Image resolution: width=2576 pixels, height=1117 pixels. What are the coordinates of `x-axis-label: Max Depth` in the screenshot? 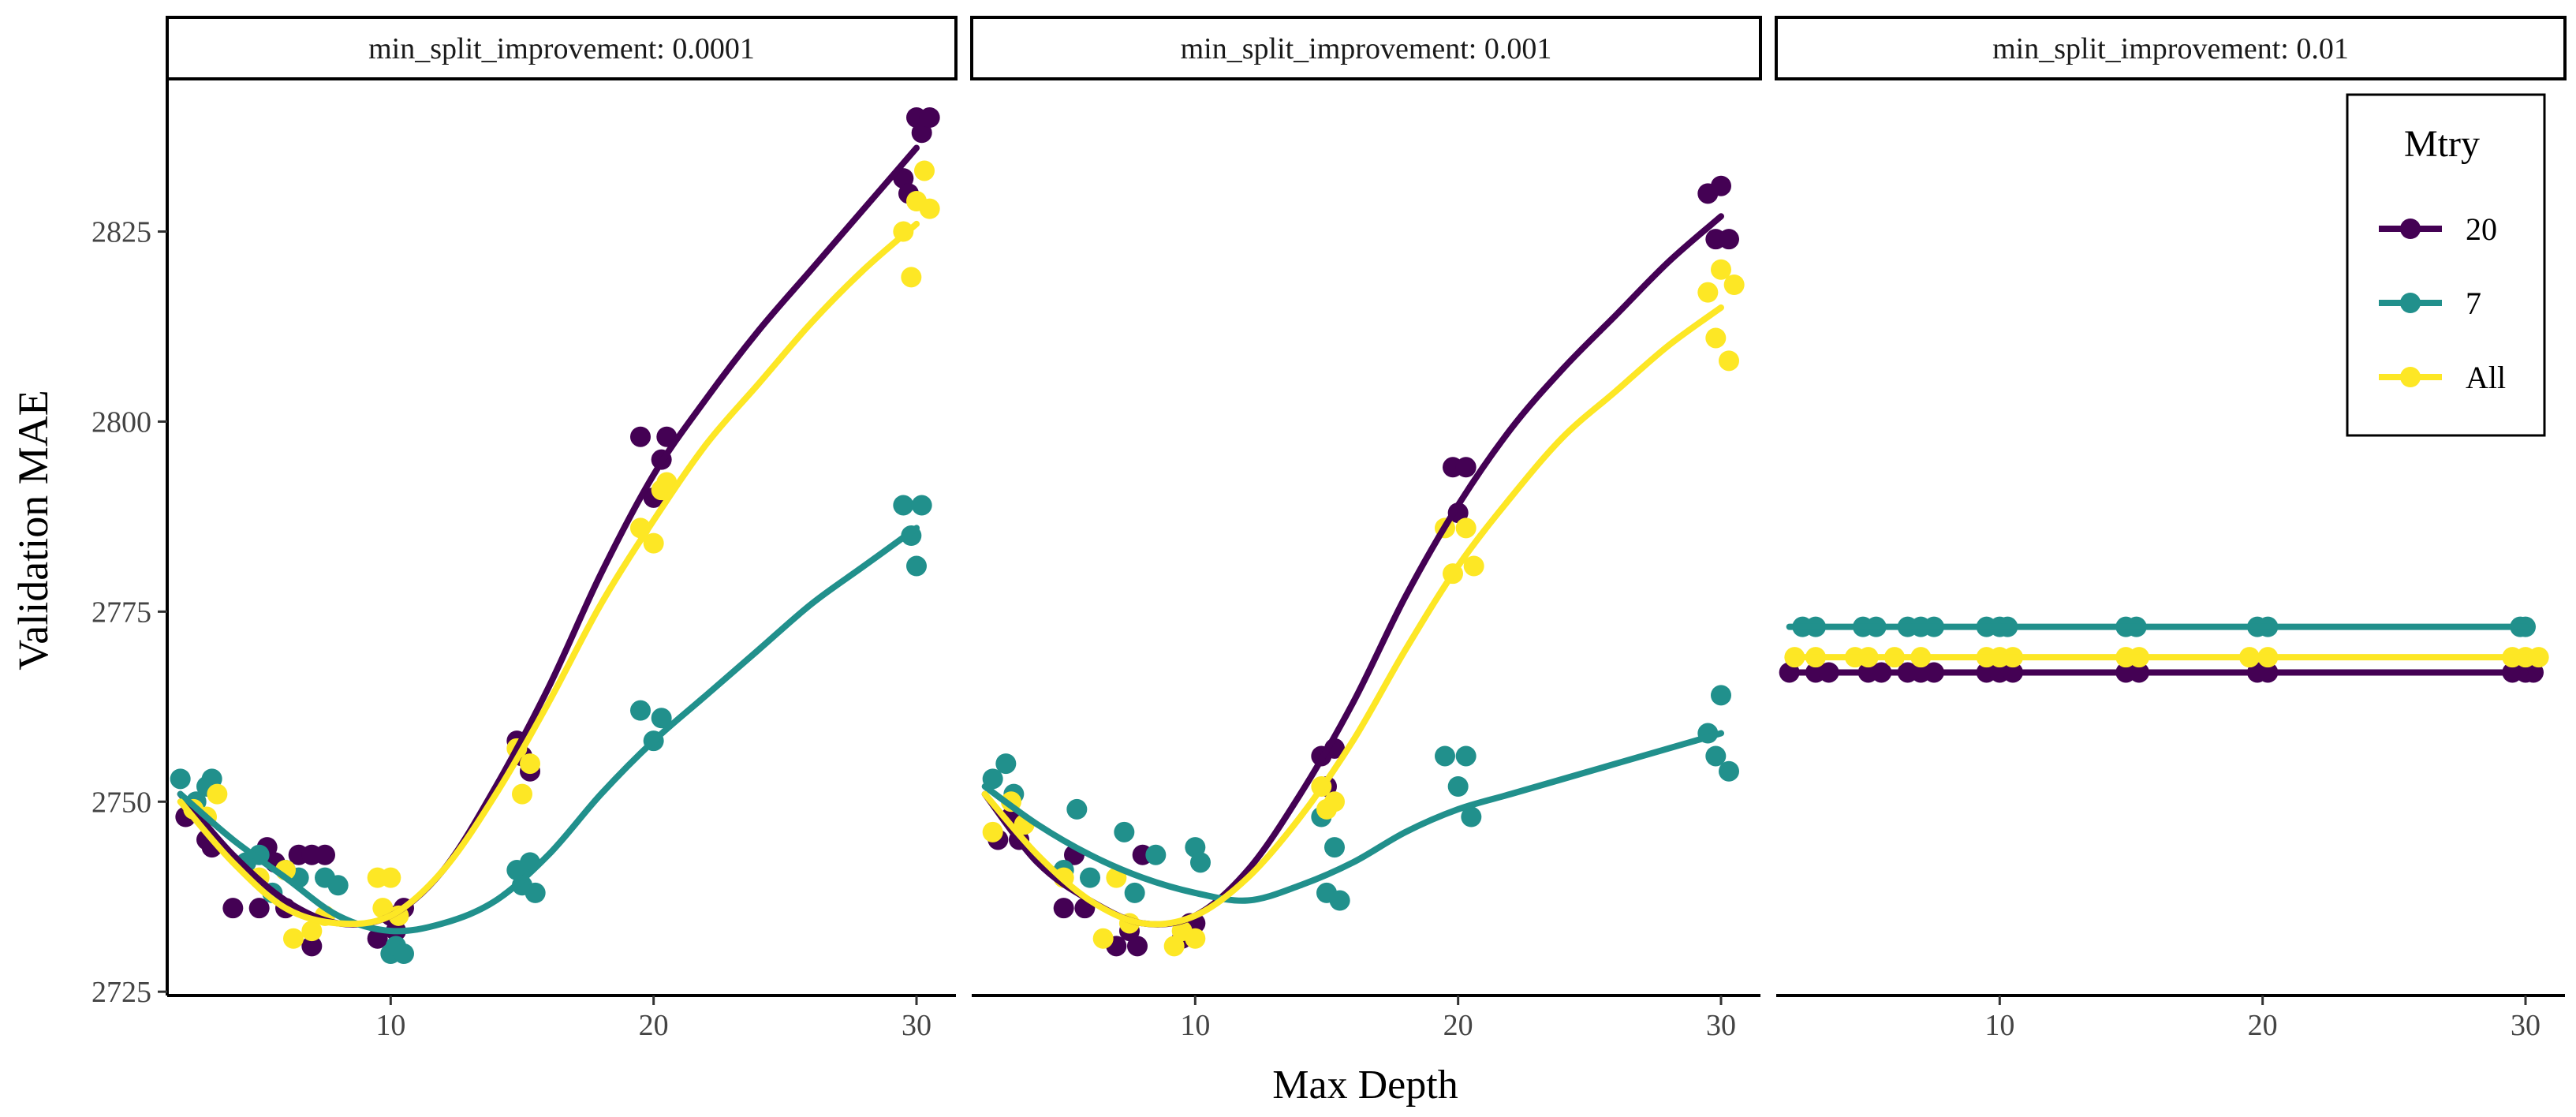 It's located at (1365, 1085).